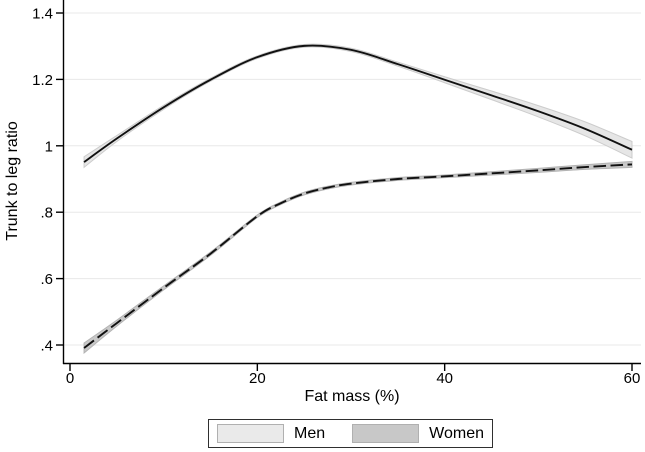 The width and height of the screenshot is (645, 452). I want to click on y-tick-label: 1, so click(49, 146).